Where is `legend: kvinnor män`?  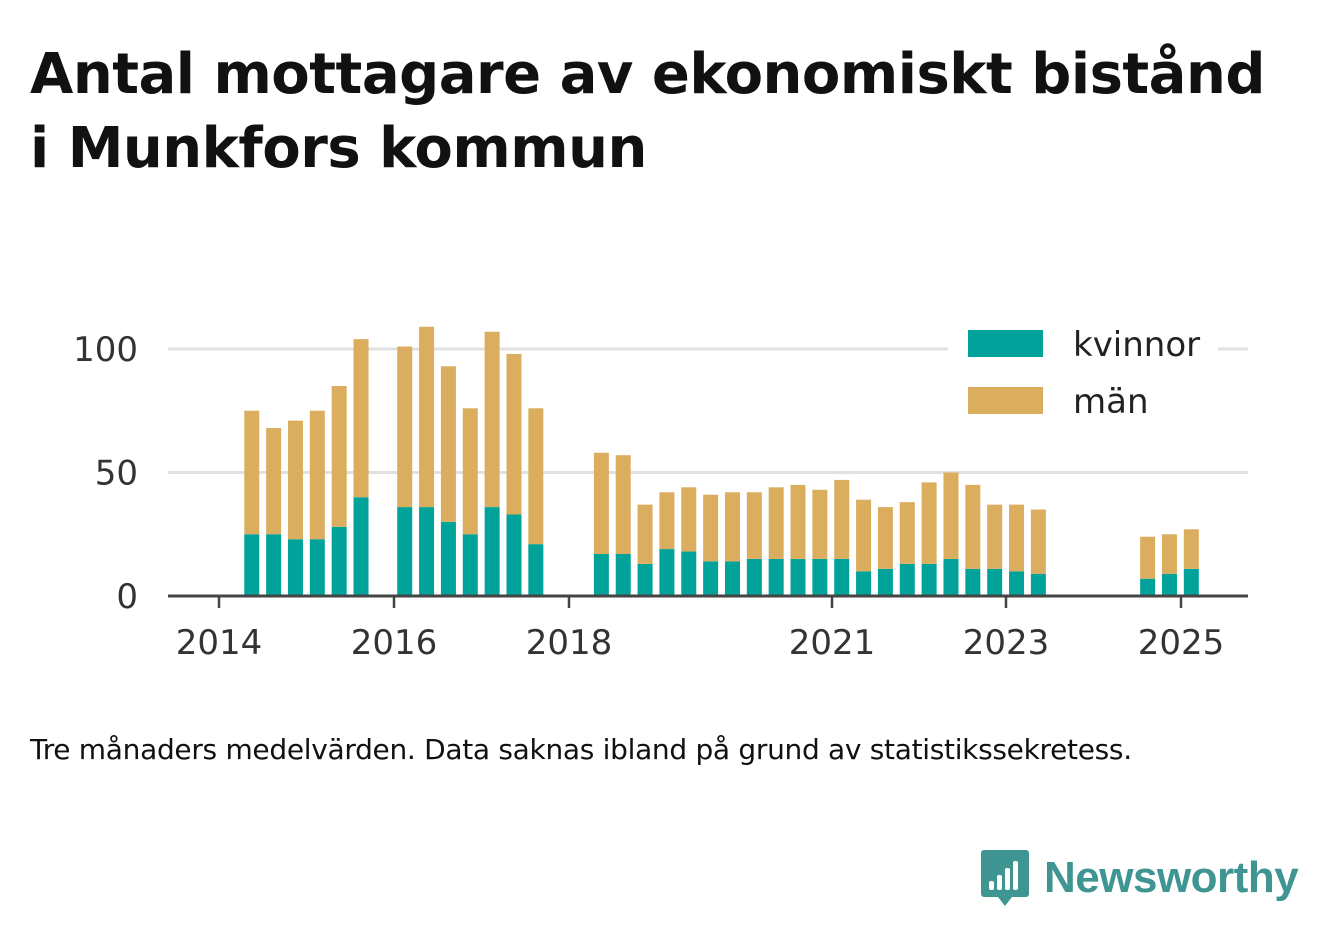 legend: kvinnor män is located at coordinates (1083, 375).